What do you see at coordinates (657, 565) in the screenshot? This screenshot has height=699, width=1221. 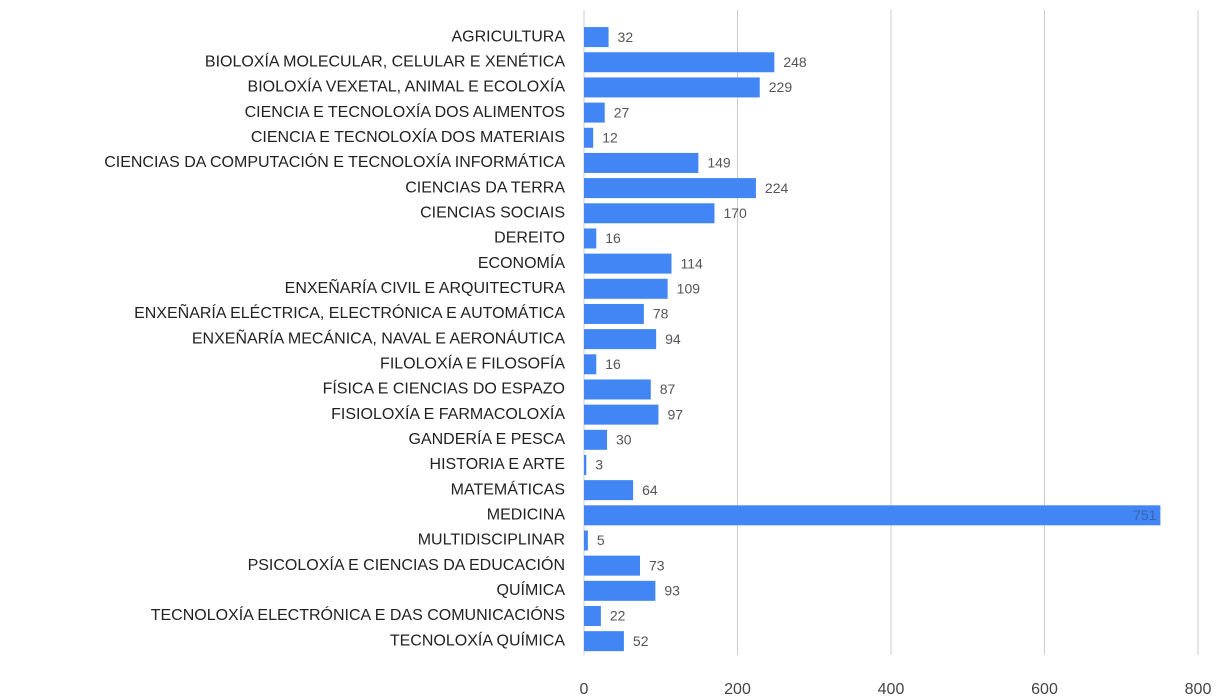 I see `value-label: 73` at bounding box center [657, 565].